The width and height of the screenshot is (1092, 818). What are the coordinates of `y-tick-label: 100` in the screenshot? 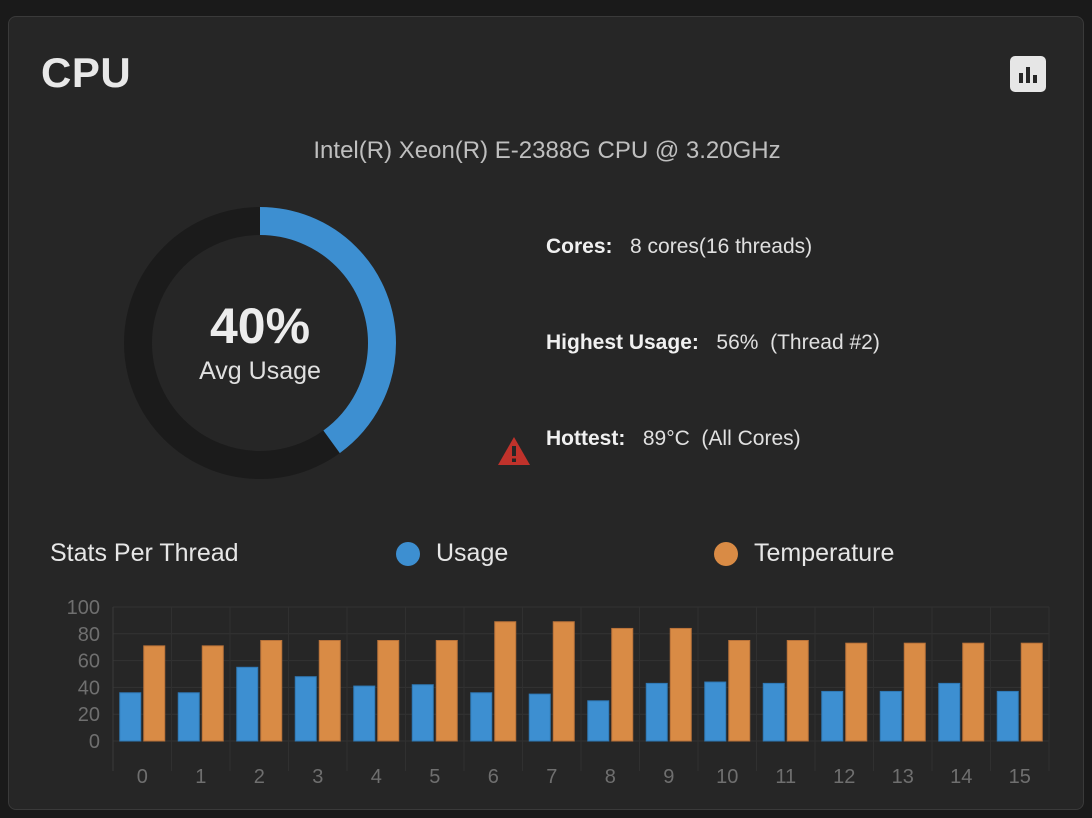 It's located at (83, 608).